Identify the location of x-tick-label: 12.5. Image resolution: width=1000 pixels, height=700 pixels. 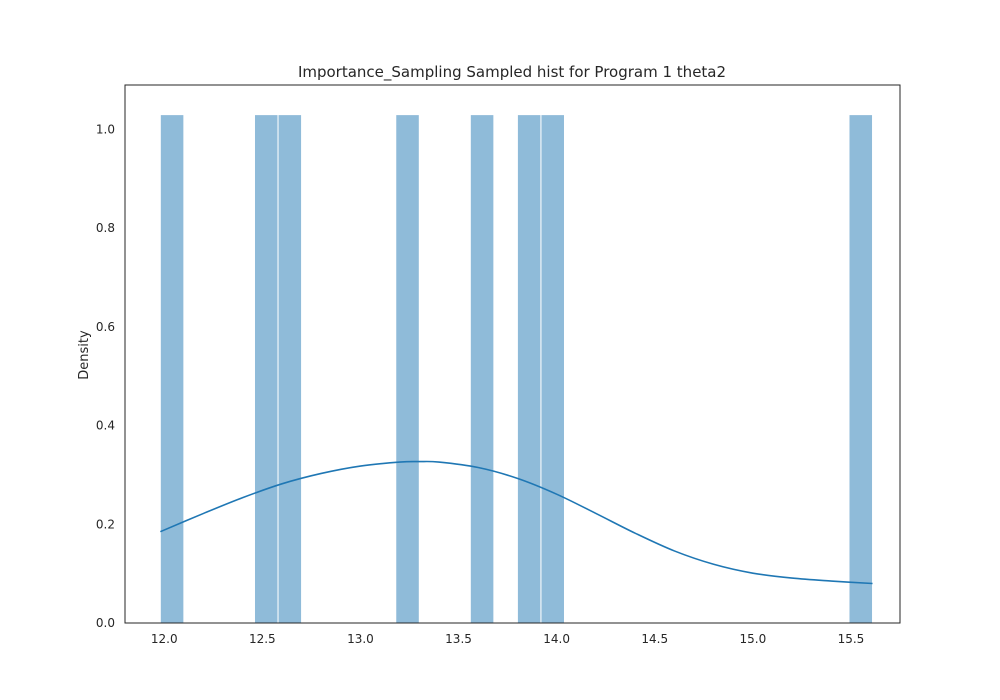
(262, 639).